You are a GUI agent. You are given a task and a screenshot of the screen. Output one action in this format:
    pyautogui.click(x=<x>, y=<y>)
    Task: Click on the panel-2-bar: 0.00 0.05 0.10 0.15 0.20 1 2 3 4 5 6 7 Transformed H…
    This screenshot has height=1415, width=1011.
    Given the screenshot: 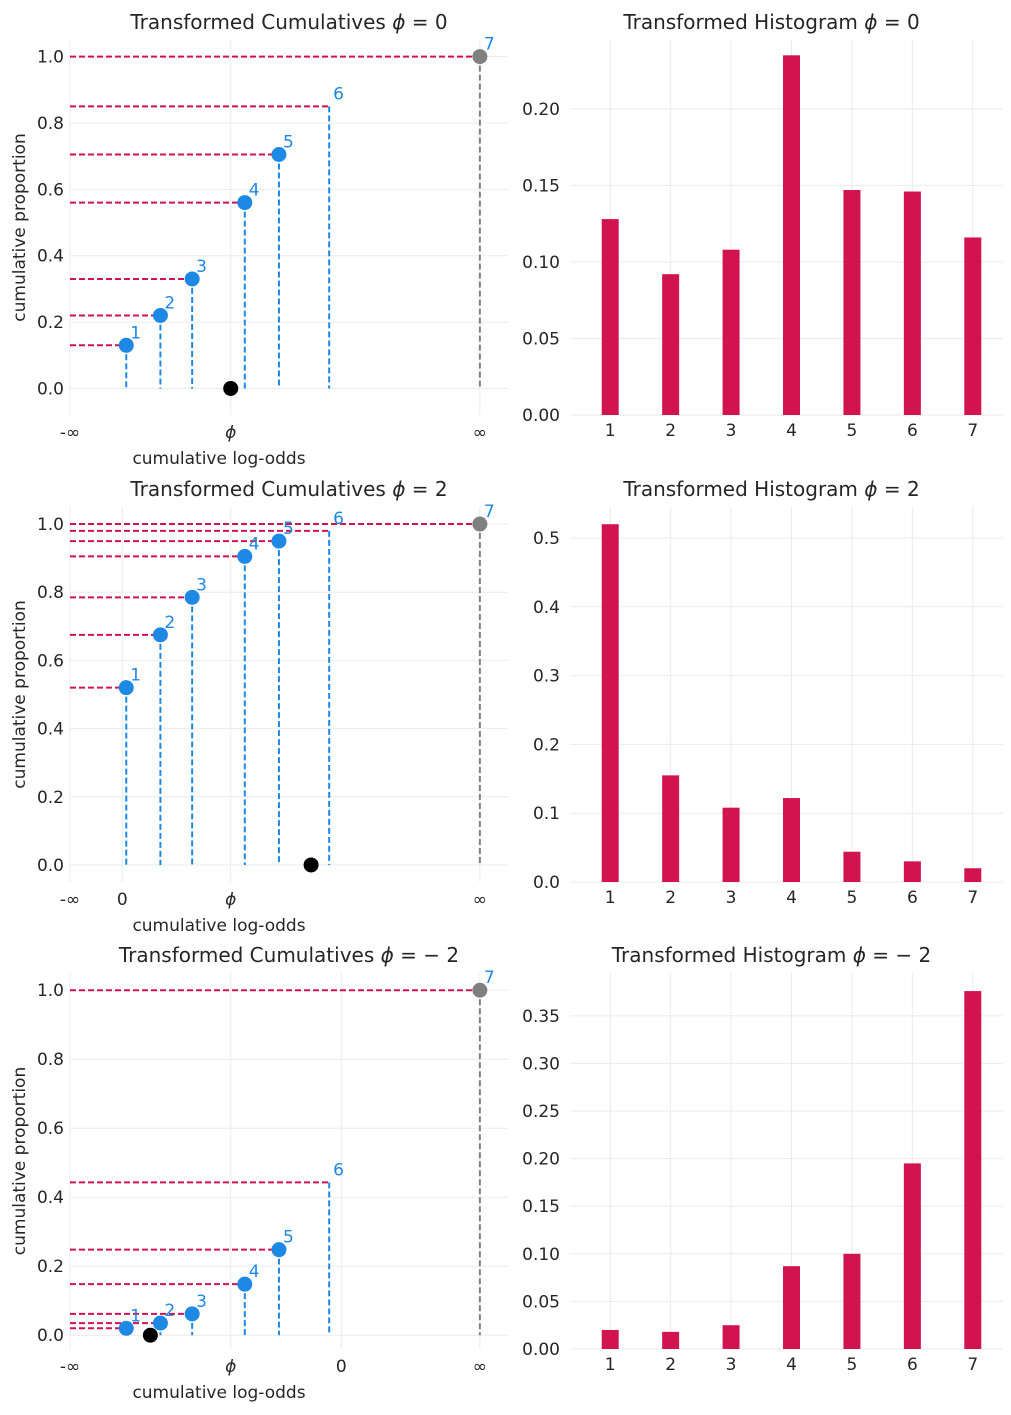 What is the action you would take?
    pyautogui.click(x=762, y=225)
    